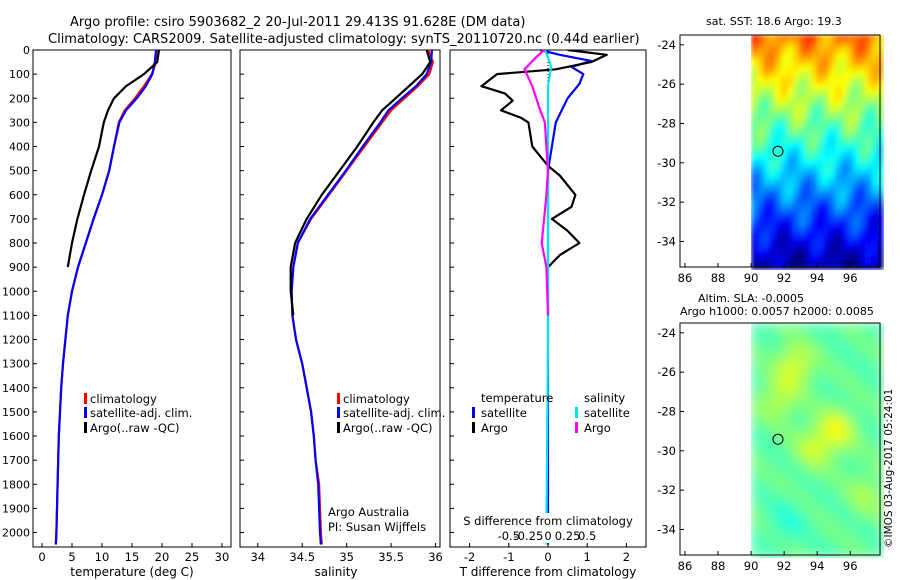 This screenshot has height=580, width=900. What do you see at coordinates (587, 557) in the screenshot?
I see `x-tick-label: 1` at bounding box center [587, 557].